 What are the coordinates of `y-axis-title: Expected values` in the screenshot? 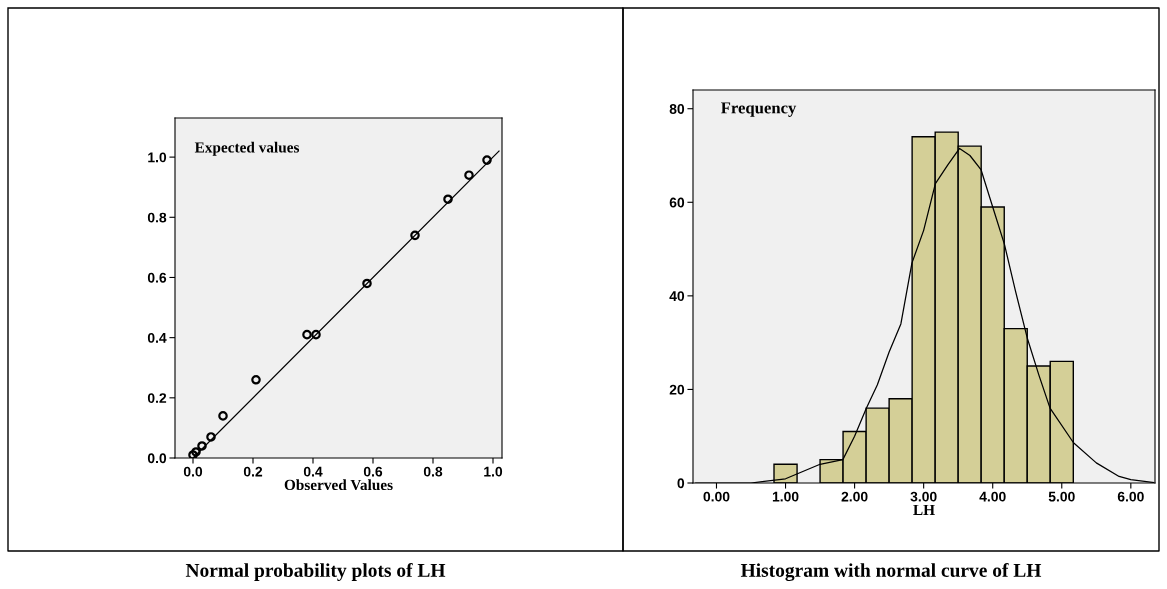 It's located at (247, 148).